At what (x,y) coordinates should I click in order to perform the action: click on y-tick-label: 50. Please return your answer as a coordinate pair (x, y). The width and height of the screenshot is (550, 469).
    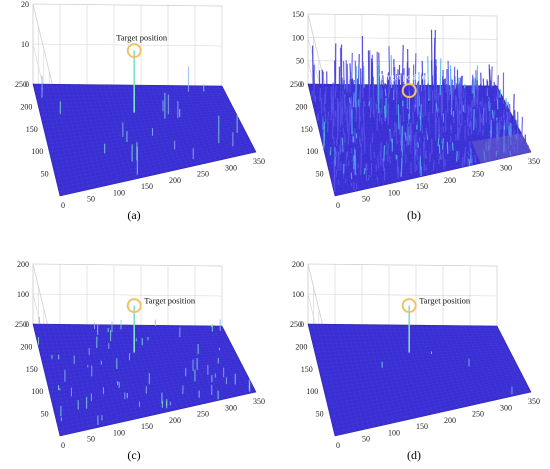
    Looking at the image, I should click on (45, 414).